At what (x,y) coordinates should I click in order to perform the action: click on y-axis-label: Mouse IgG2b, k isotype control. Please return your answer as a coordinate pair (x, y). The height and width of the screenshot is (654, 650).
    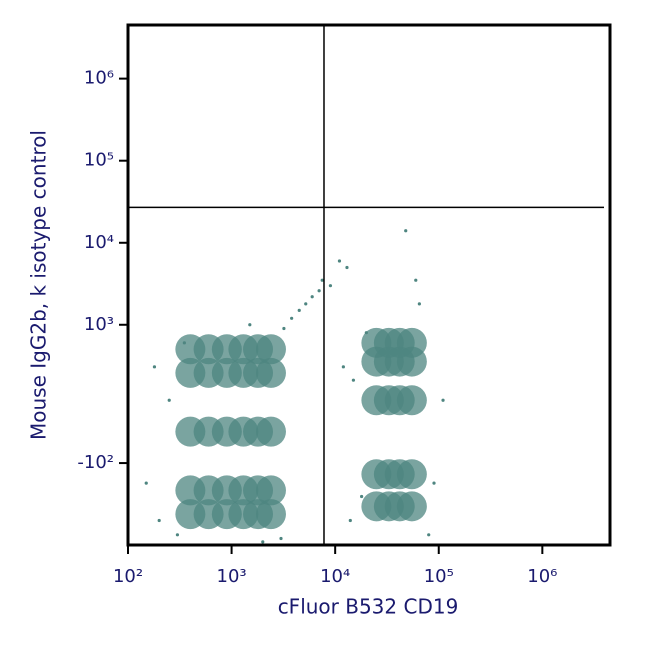
    Looking at the image, I should click on (39, 285).